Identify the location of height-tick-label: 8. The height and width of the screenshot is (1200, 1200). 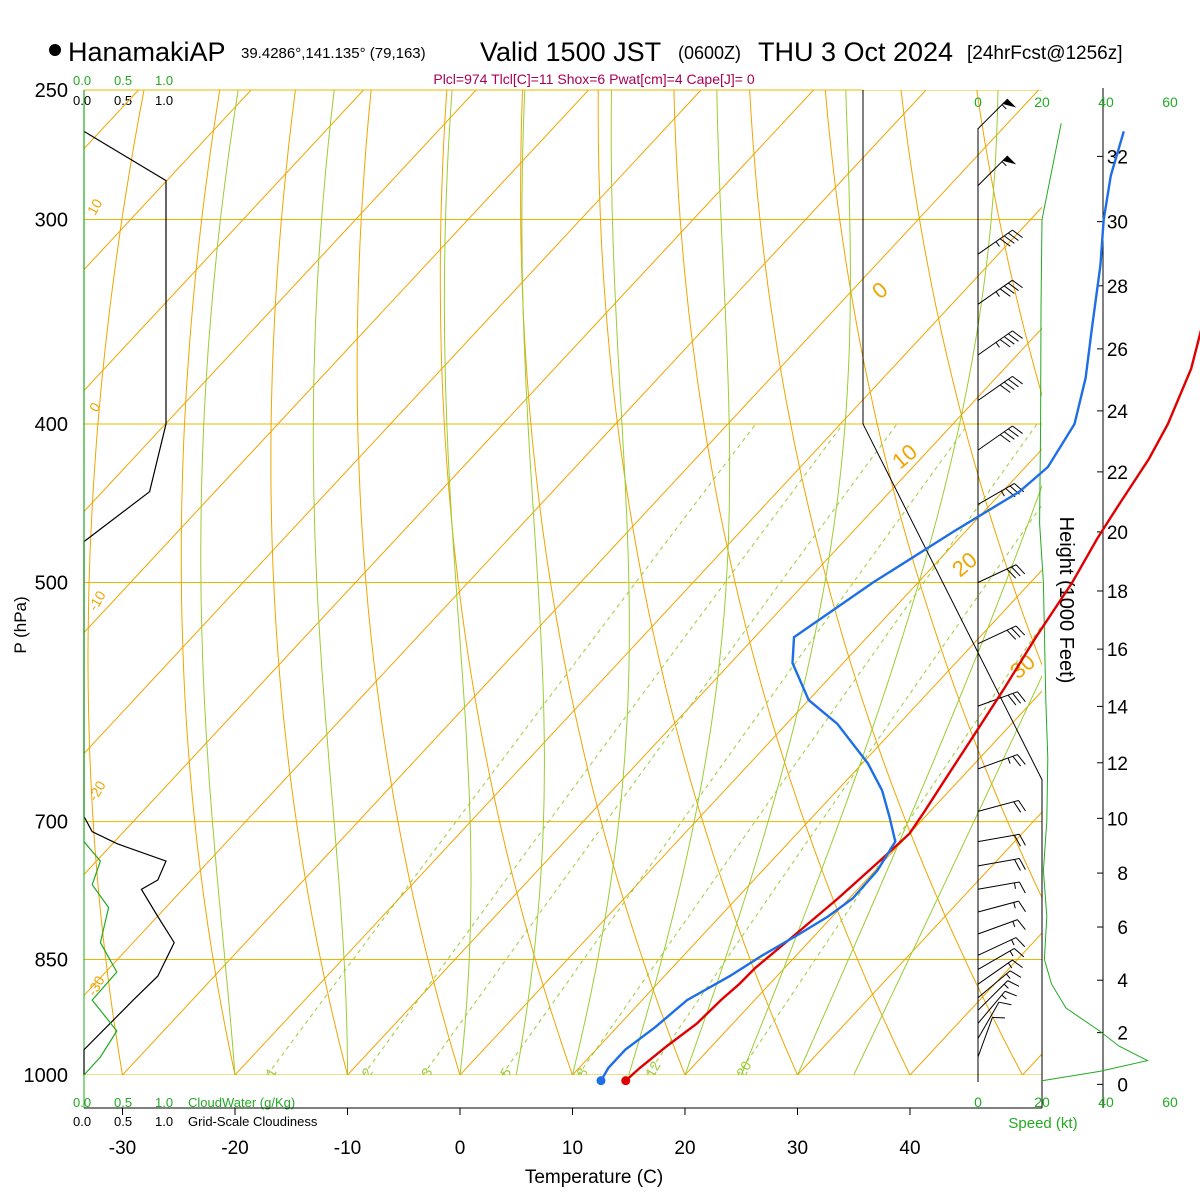
(1122, 874).